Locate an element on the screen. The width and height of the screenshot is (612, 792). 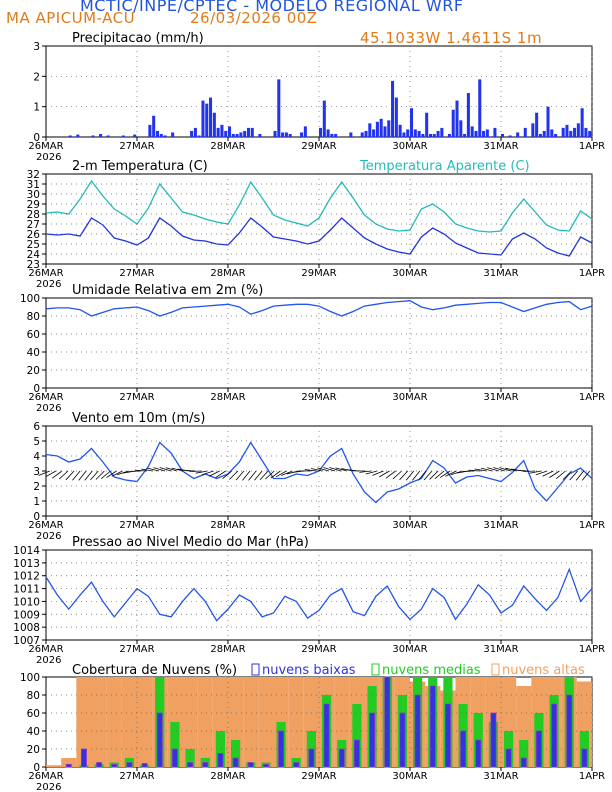
y-tick-label: 23 is located at coordinates (33, 265).